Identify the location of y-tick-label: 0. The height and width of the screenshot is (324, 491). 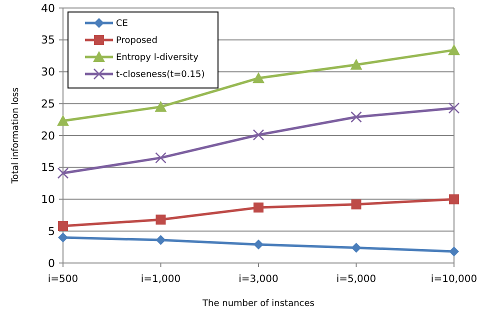
(51, 263).